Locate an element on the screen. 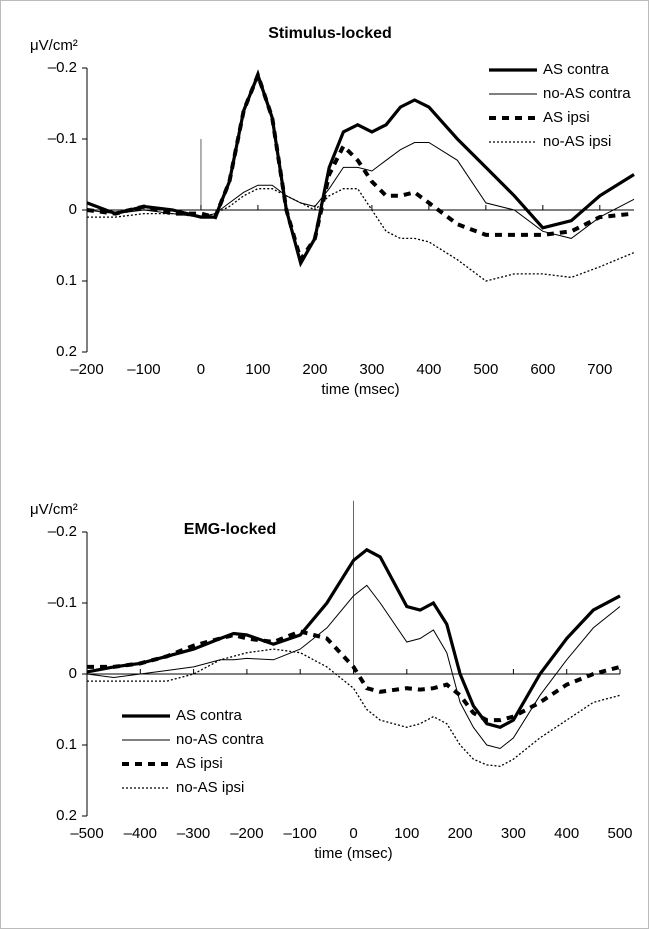  chart-title: Stimulus-locked is located at coordinates (330, 33).